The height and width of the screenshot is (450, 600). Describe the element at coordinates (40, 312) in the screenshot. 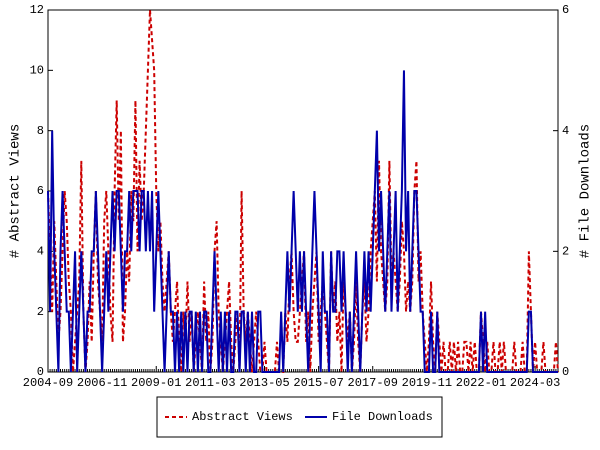

I see `y-tick-label: 2` at that location.